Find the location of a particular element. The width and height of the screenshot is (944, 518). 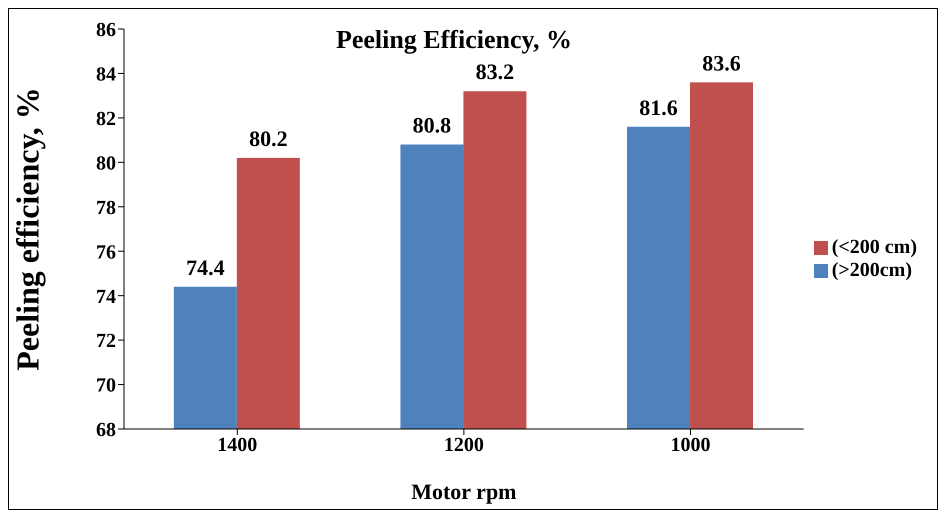

x-axis-title: Motor rpm is located at coordinates (464, 491).